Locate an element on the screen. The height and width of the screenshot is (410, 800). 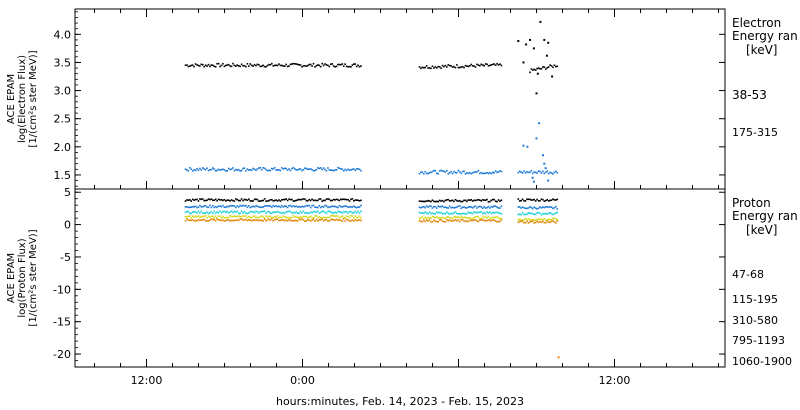
legend-entry-electron-1: 175-315 is located at coordinates (755, 132).